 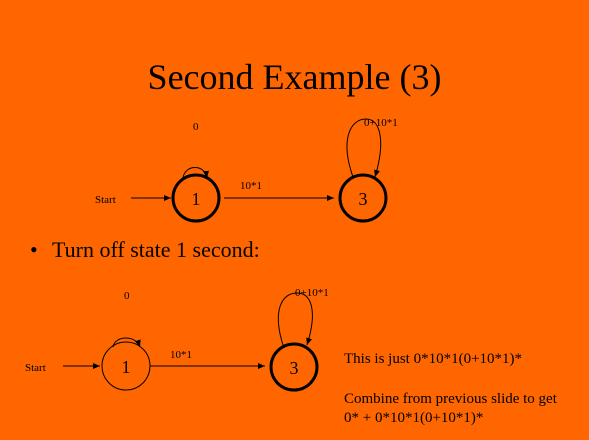 What do you see at coordinates (35, 368) in the screenshot?
I see `bottom-start-label: Start` at bounding box center [35, 368].